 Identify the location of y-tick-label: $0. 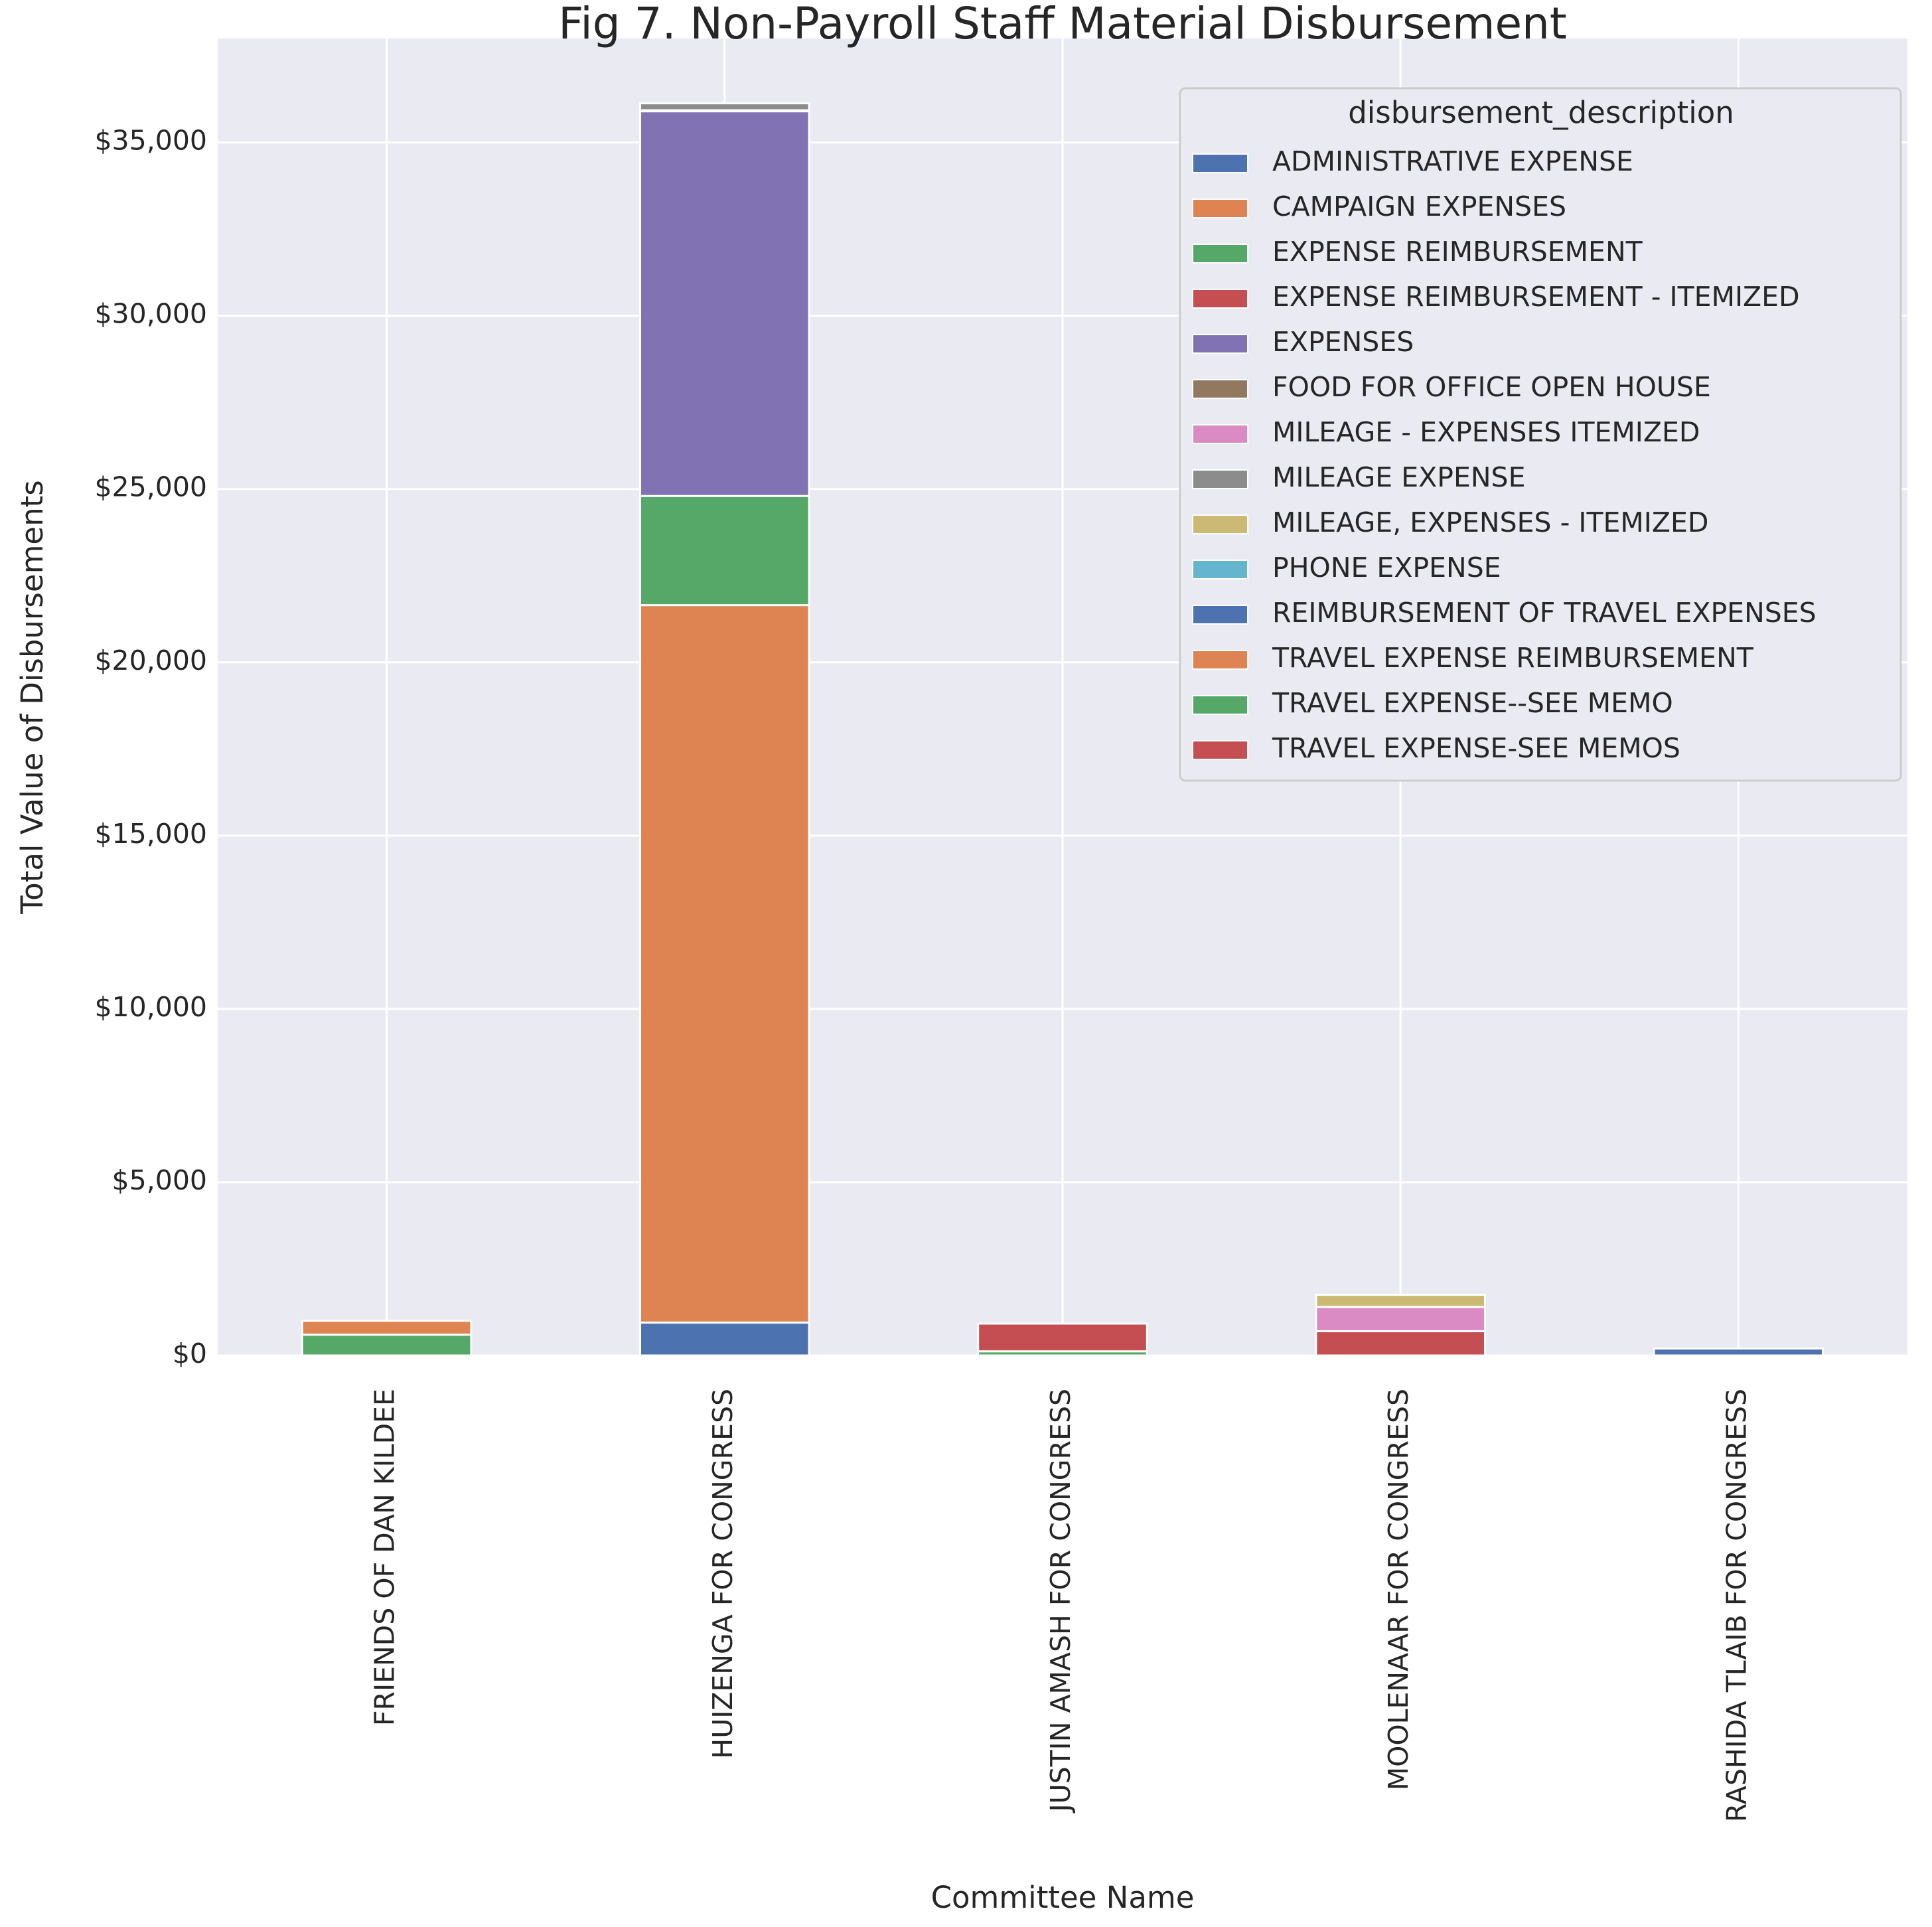
(190, 1354).